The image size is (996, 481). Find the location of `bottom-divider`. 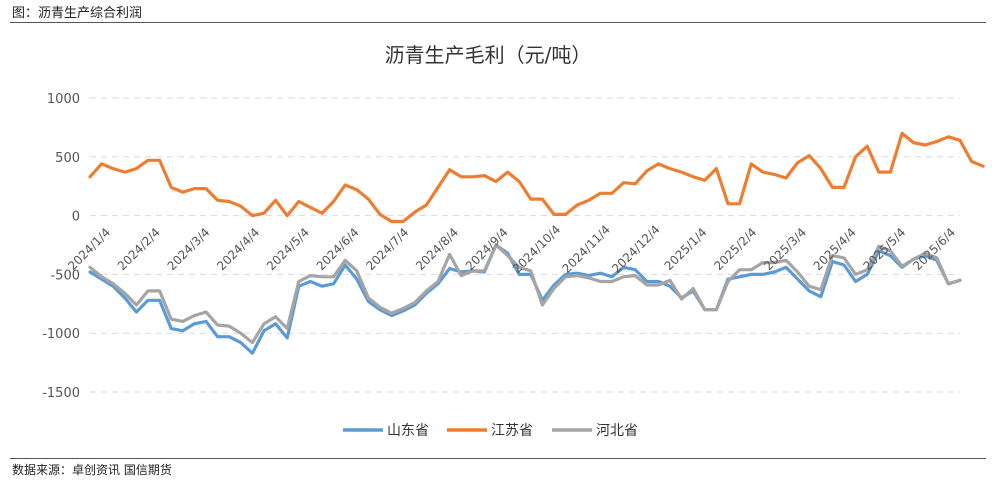

bottom-divider is located at coordinates (498, 458).